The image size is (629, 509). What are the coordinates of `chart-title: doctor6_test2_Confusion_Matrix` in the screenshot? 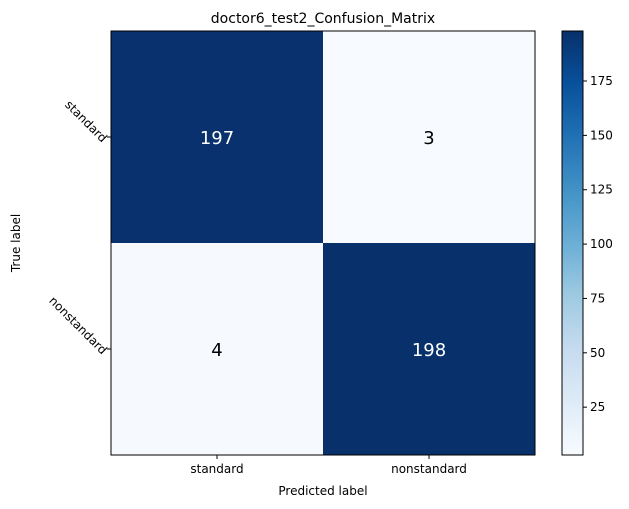 It's located at (323, 19).